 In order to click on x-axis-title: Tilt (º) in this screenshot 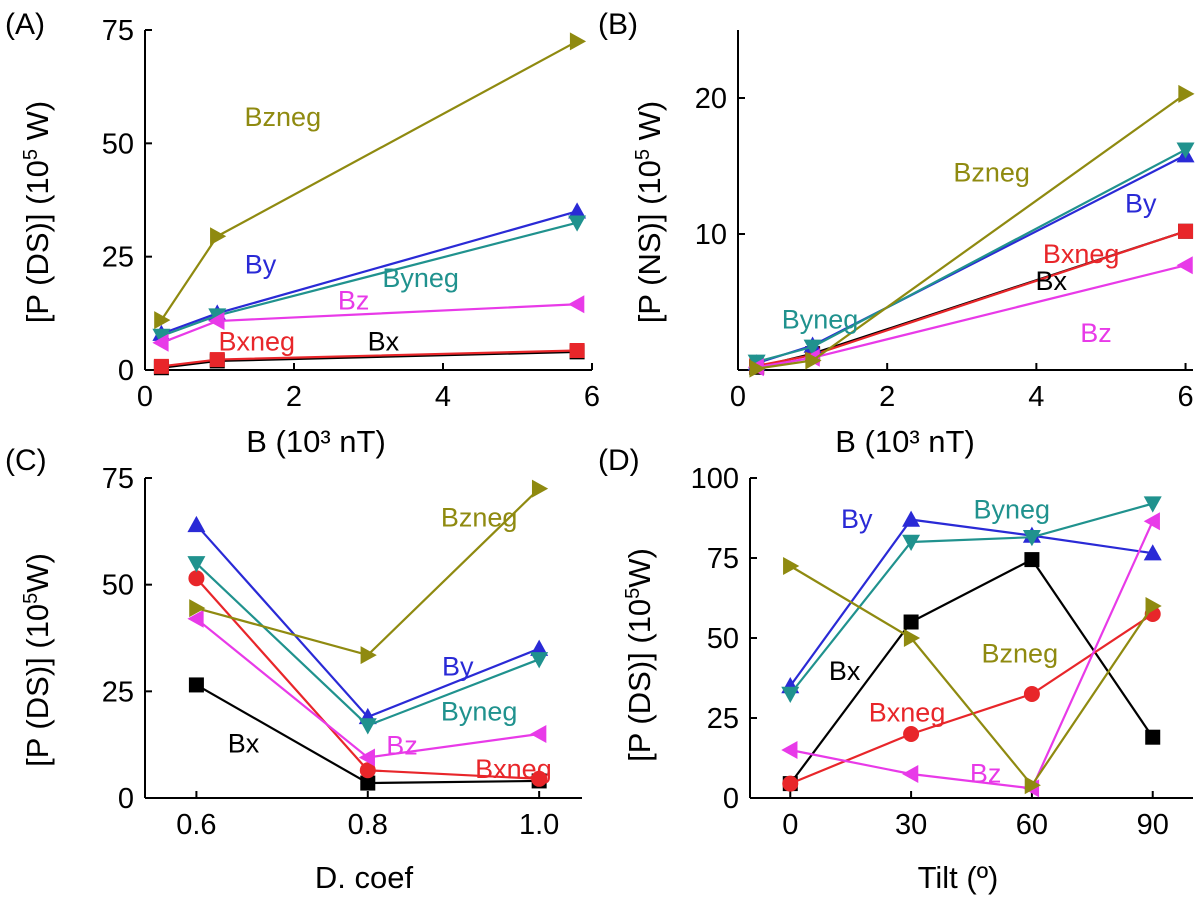, I will do `click(958, 877)`.